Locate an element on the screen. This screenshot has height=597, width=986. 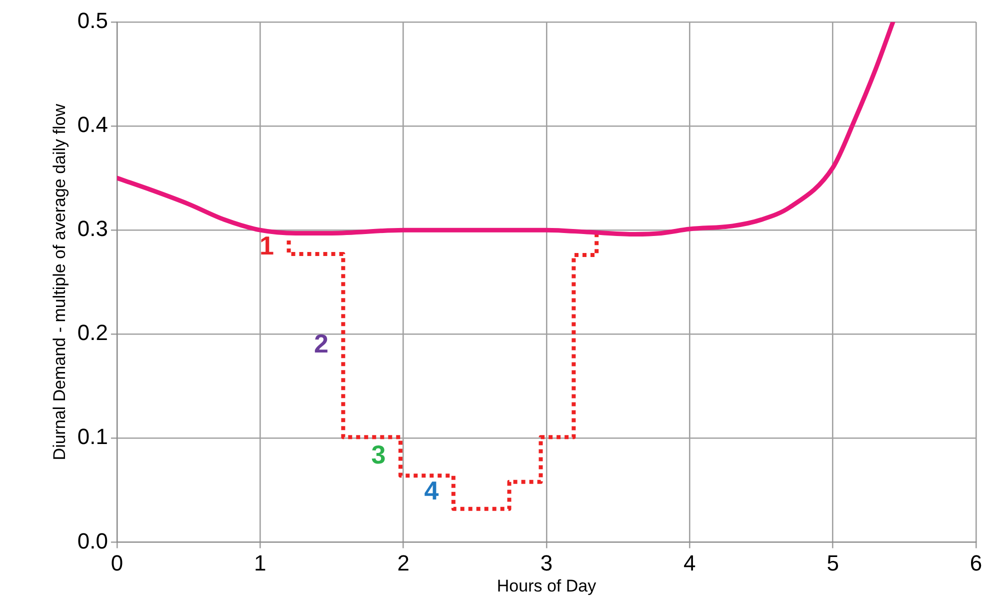
y-tick-label: 0.1 is located at coordinates (92, 437).